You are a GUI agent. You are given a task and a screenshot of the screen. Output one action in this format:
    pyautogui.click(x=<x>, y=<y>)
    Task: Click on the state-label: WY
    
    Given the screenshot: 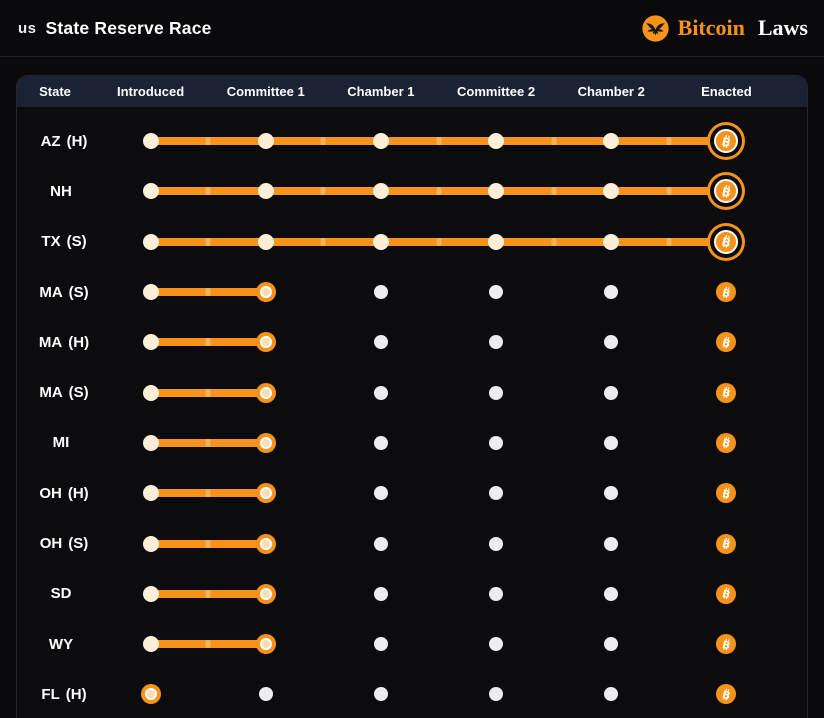 What is the action you would take?
    pyautogui.click(x=55, y=644)
    